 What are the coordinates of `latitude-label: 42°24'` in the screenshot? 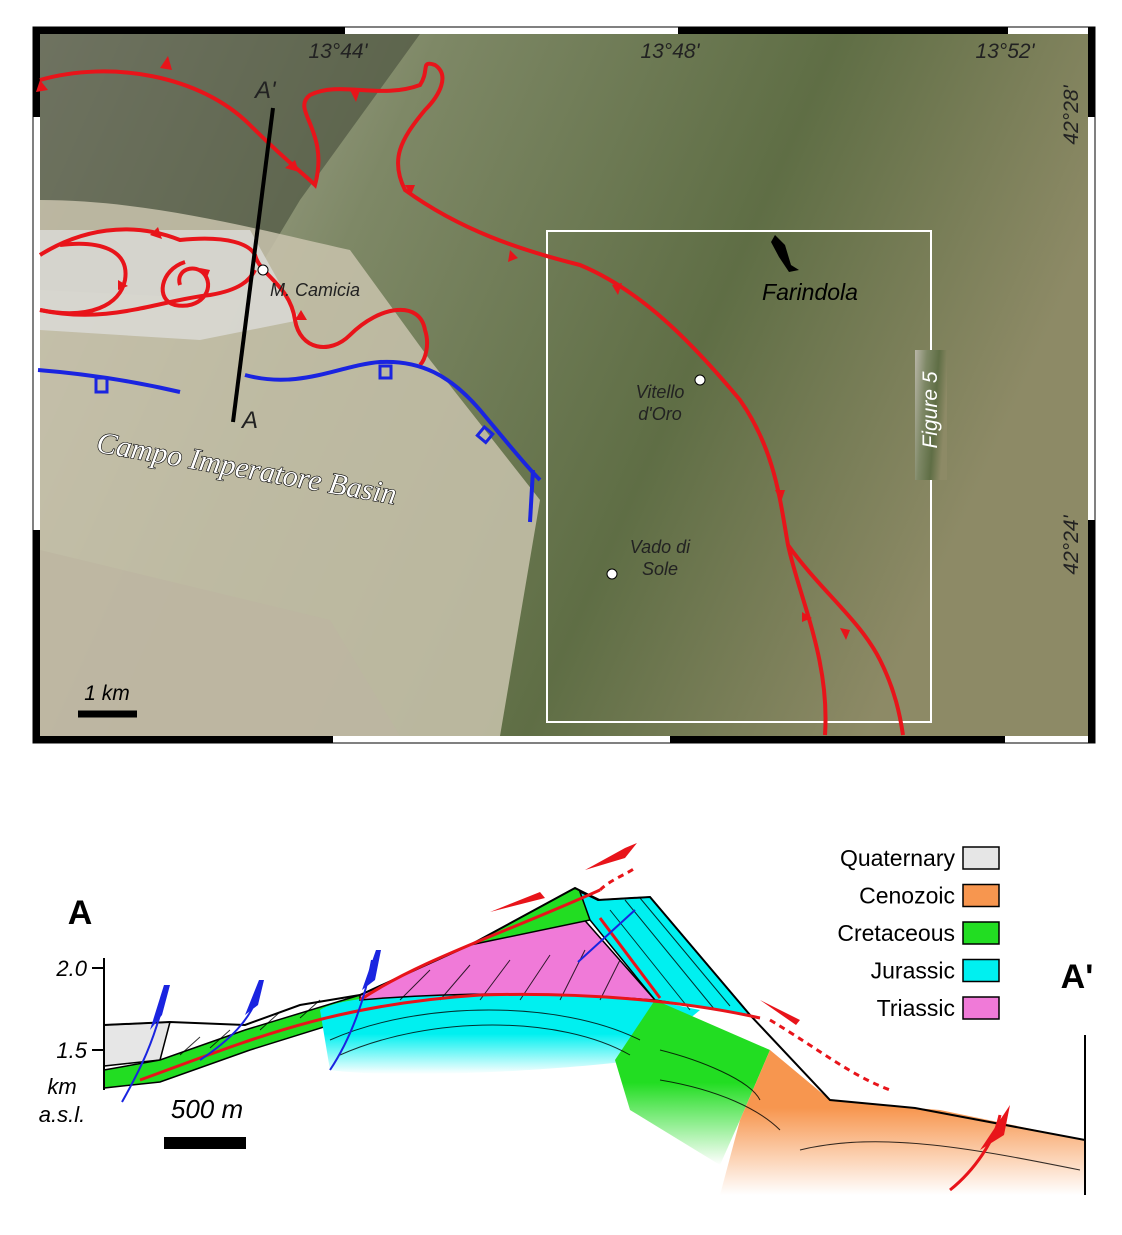 It's located at (1071, 544).